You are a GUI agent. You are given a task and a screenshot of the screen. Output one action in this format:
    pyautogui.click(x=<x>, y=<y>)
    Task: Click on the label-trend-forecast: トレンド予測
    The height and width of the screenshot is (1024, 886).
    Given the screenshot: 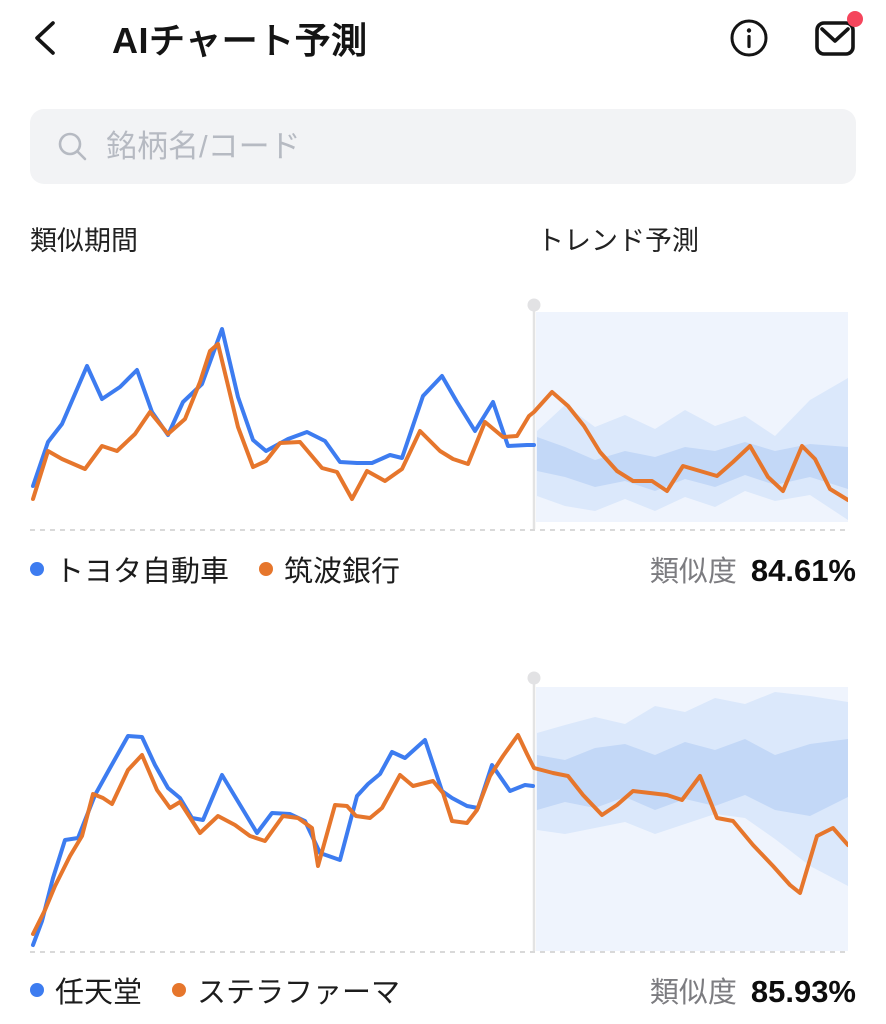 What is the action you would take?
    pyautogui.click(x=618, y=241)
    